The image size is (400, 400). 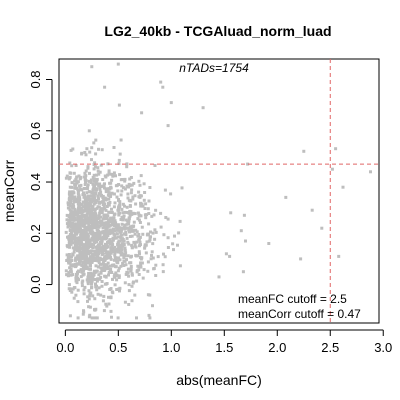 What do you see at coordinates (299, 314) in the screenshot?
I see `meancorr-cutoff-label: meanCorr cutoff = 0.47` at bounding box center [299, 314].